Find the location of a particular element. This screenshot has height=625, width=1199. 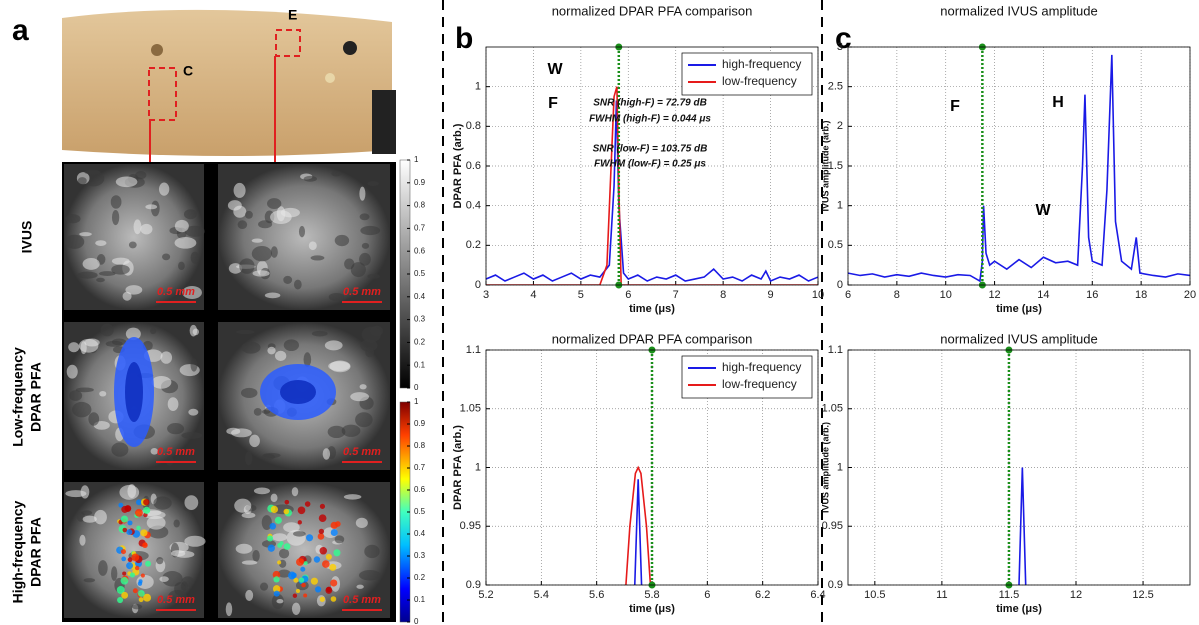

x-tick-label: 6 is located at coordinates (707, 595).